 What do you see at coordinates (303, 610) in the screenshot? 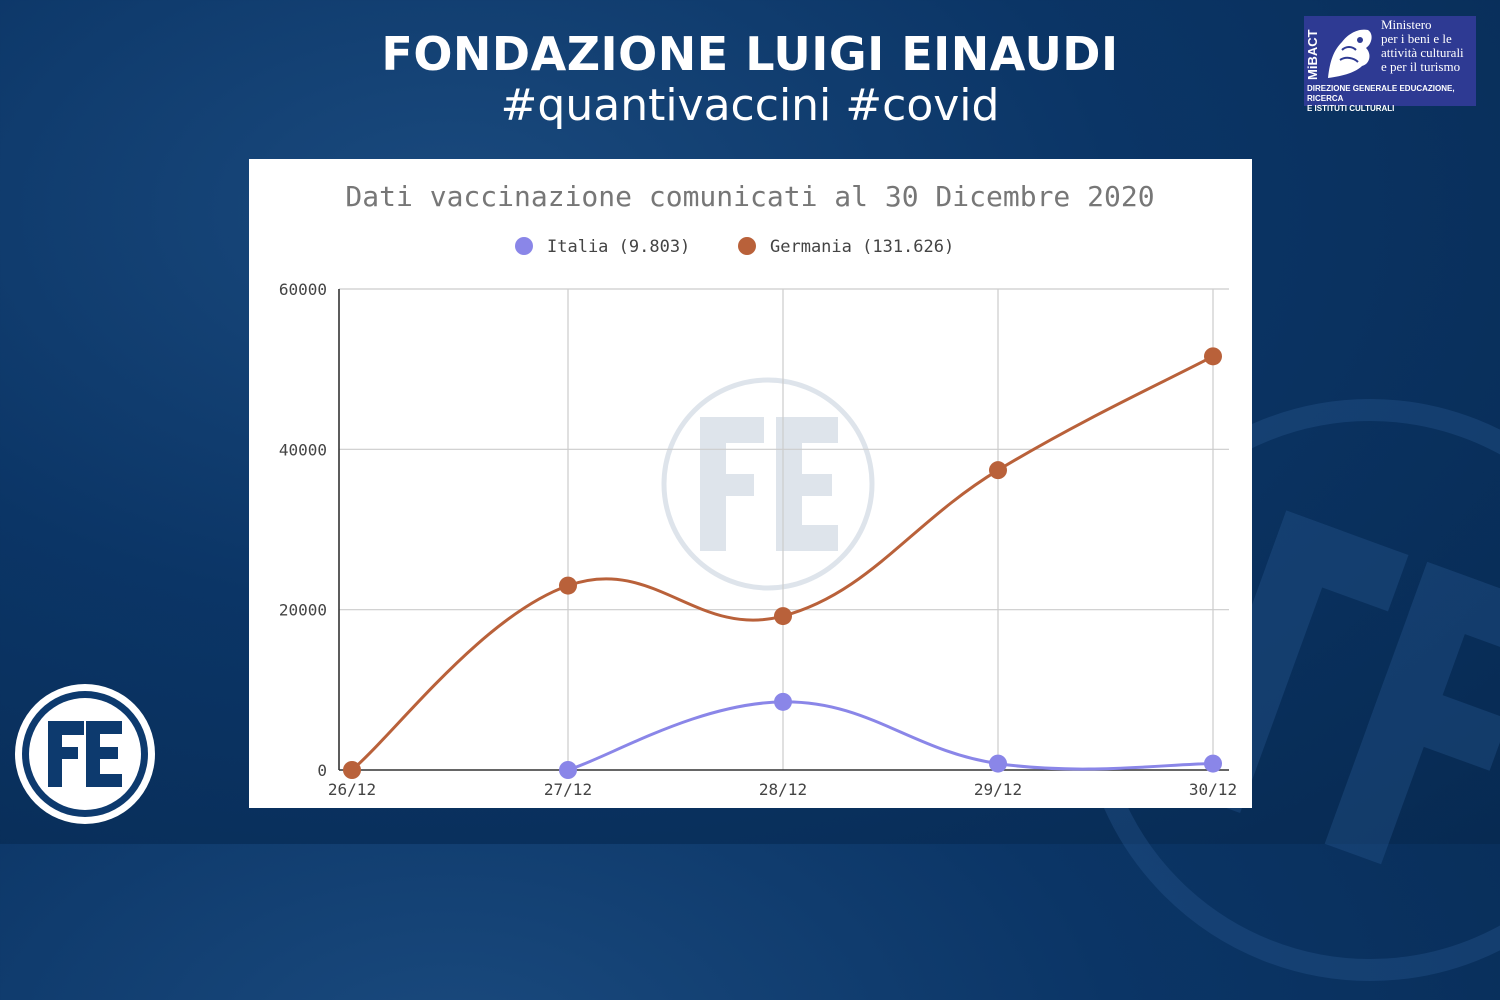
I see `y-tick-label: 20000` at bounding box center [303, 610].